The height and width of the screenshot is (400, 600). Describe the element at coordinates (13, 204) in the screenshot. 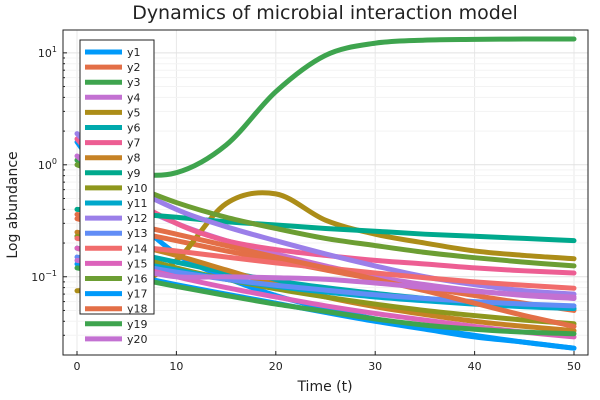

I see `y-axis-label: Log abundance` at that location.